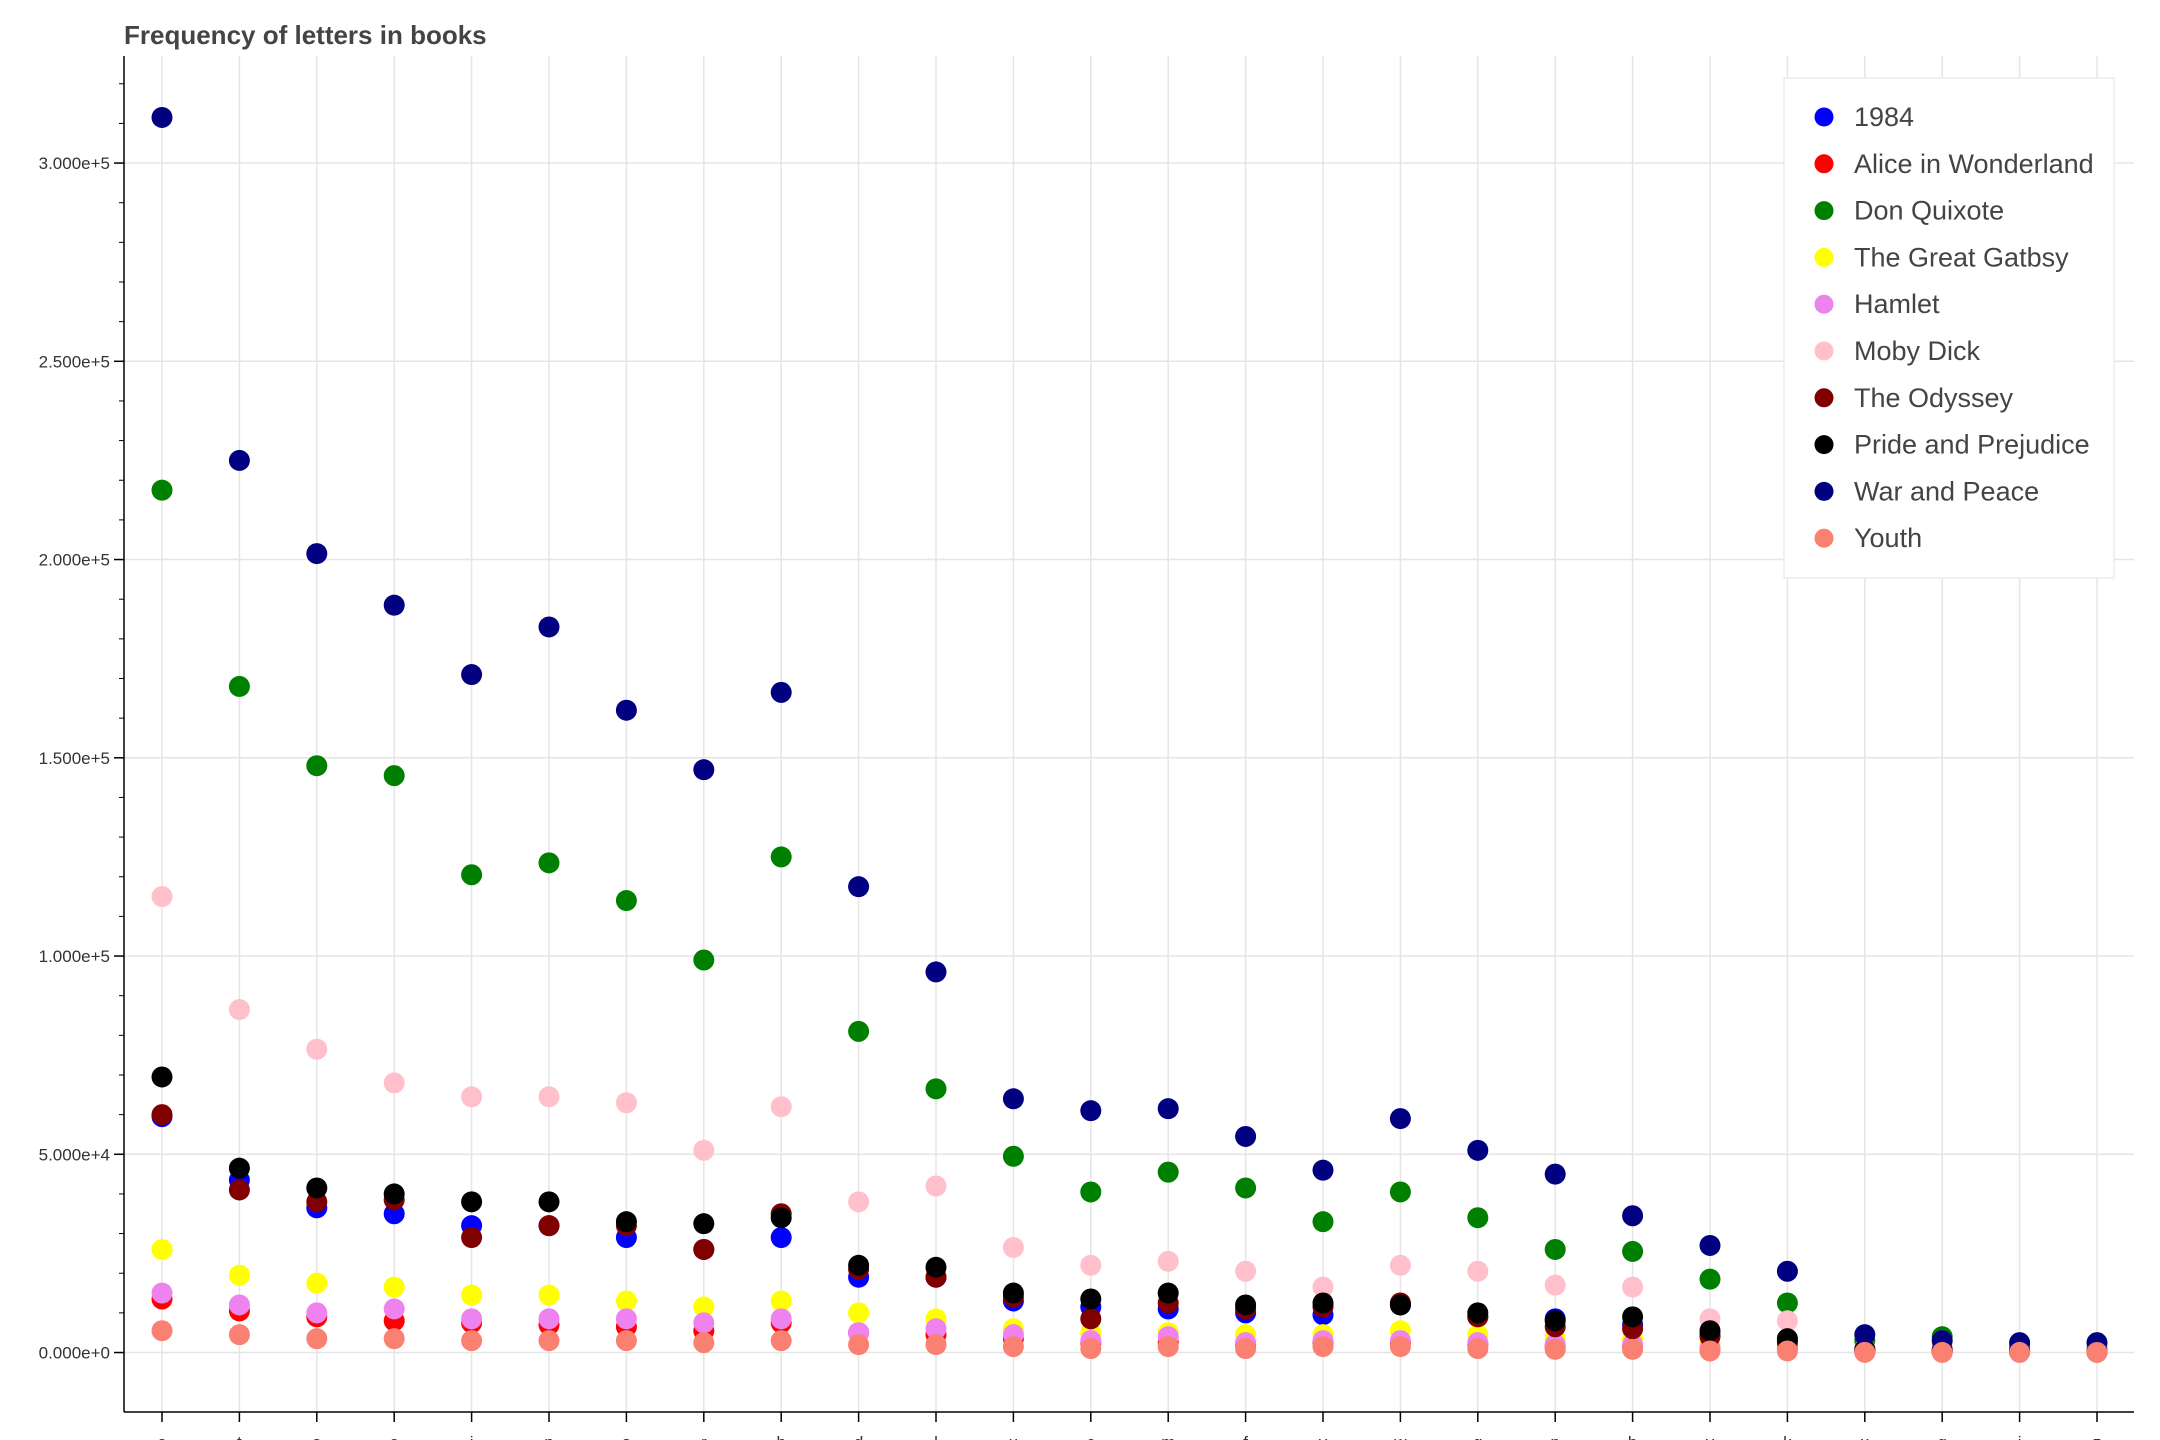 This screenshot has width=2160, height=1440. I want to click on legend-label: Don Quixote, so click(1929, 211).